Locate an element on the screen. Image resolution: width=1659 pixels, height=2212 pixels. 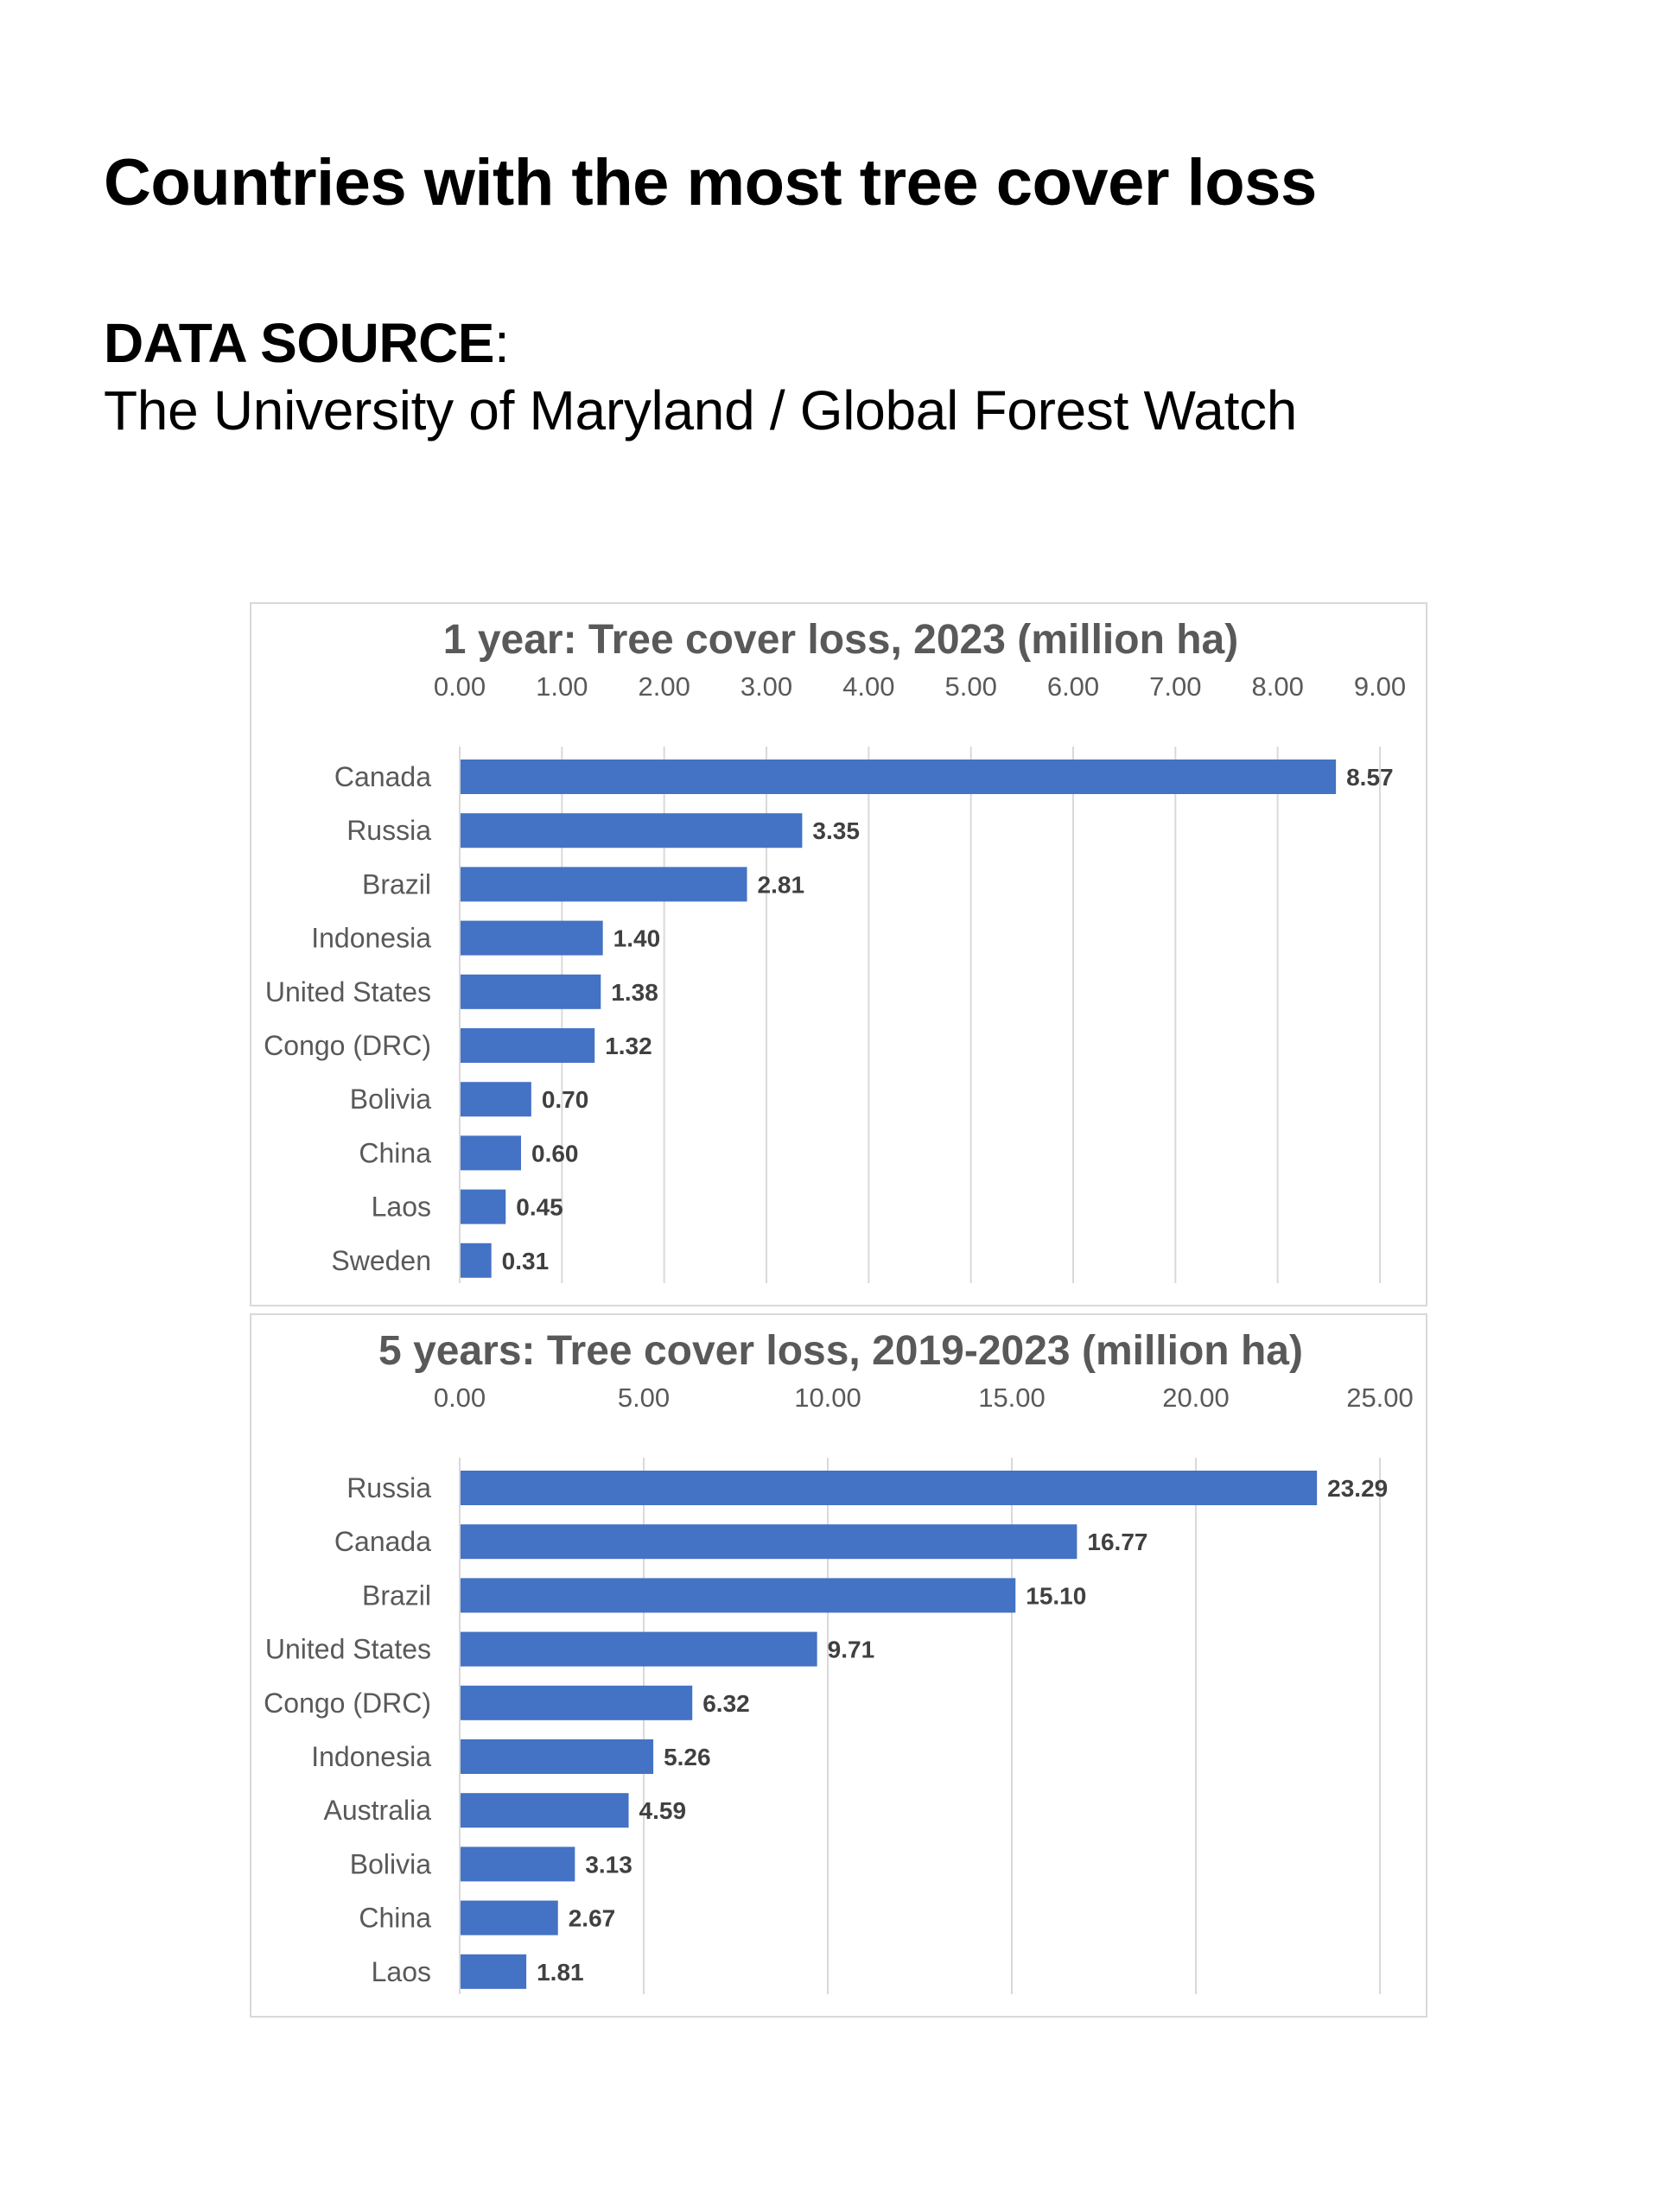
data-label: 15.10 is located at coordinates (1056, 1595).